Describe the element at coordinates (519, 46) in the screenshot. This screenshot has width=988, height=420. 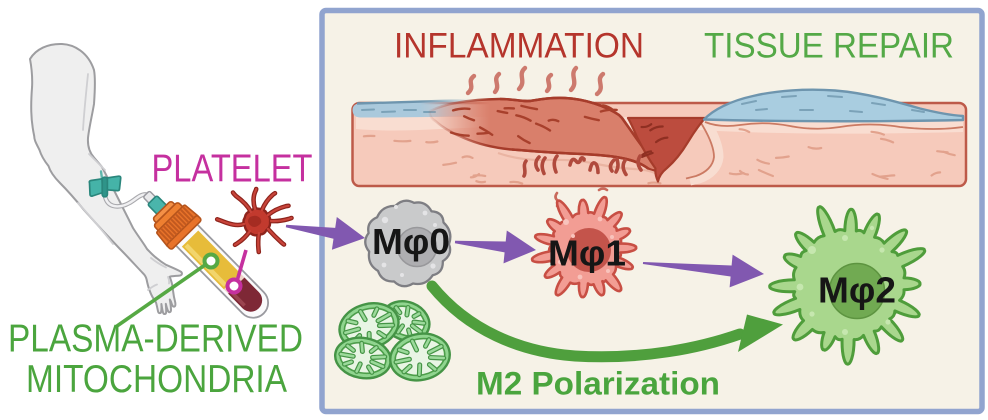
I see `svg-text: INFLAMMATION` at that location.